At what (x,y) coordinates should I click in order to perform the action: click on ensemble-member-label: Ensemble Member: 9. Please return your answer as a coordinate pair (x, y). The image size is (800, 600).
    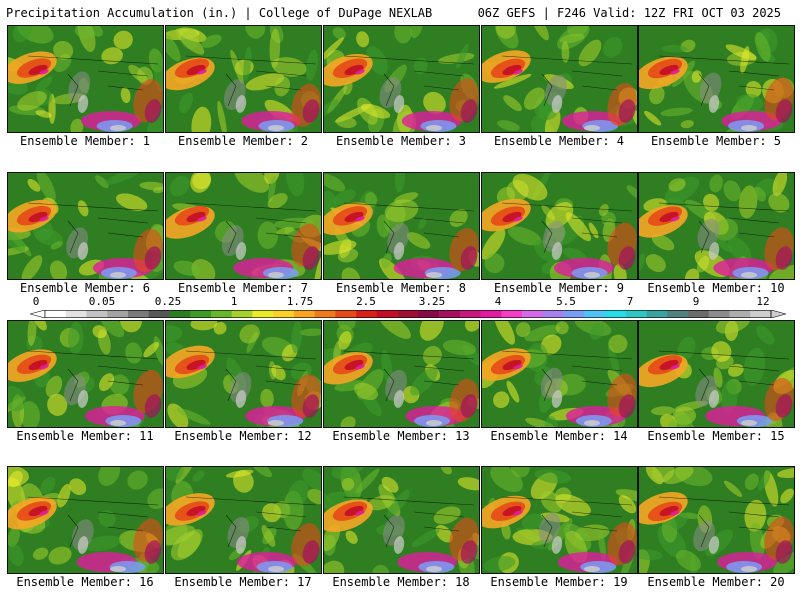
    Looking at the image, I should click on (559, 288).